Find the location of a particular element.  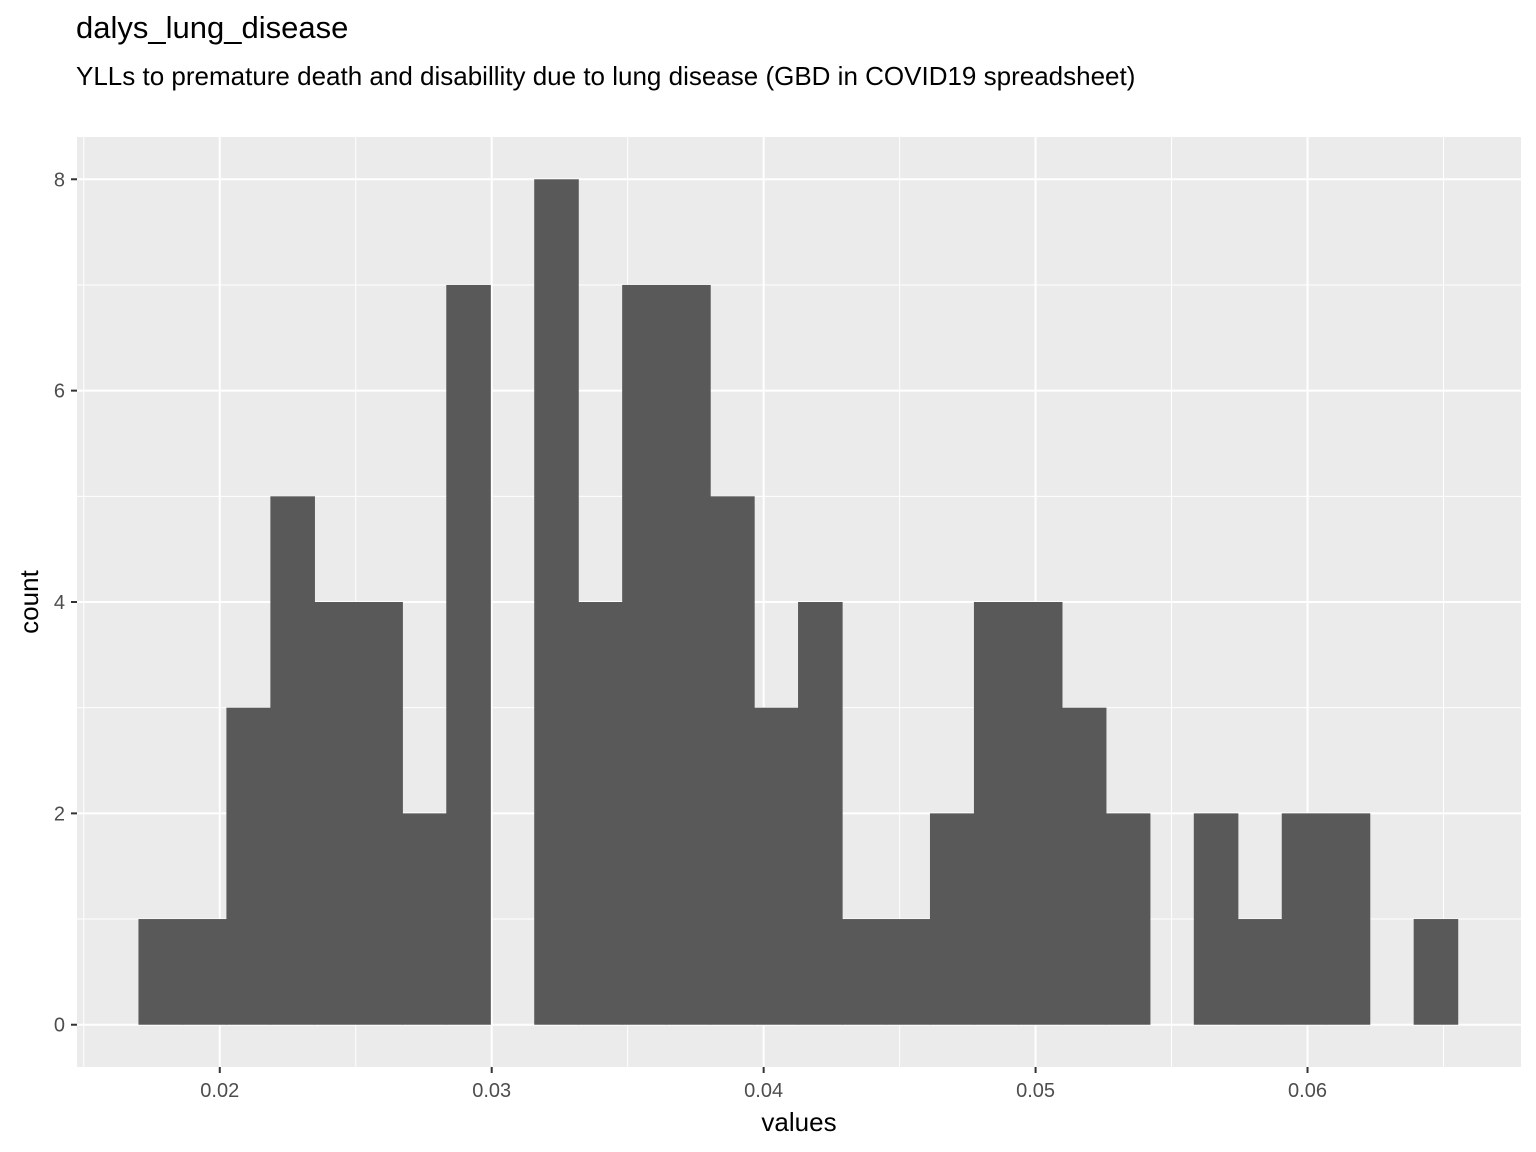

y-tick-label: 4 is located at coordinates (59, 603).